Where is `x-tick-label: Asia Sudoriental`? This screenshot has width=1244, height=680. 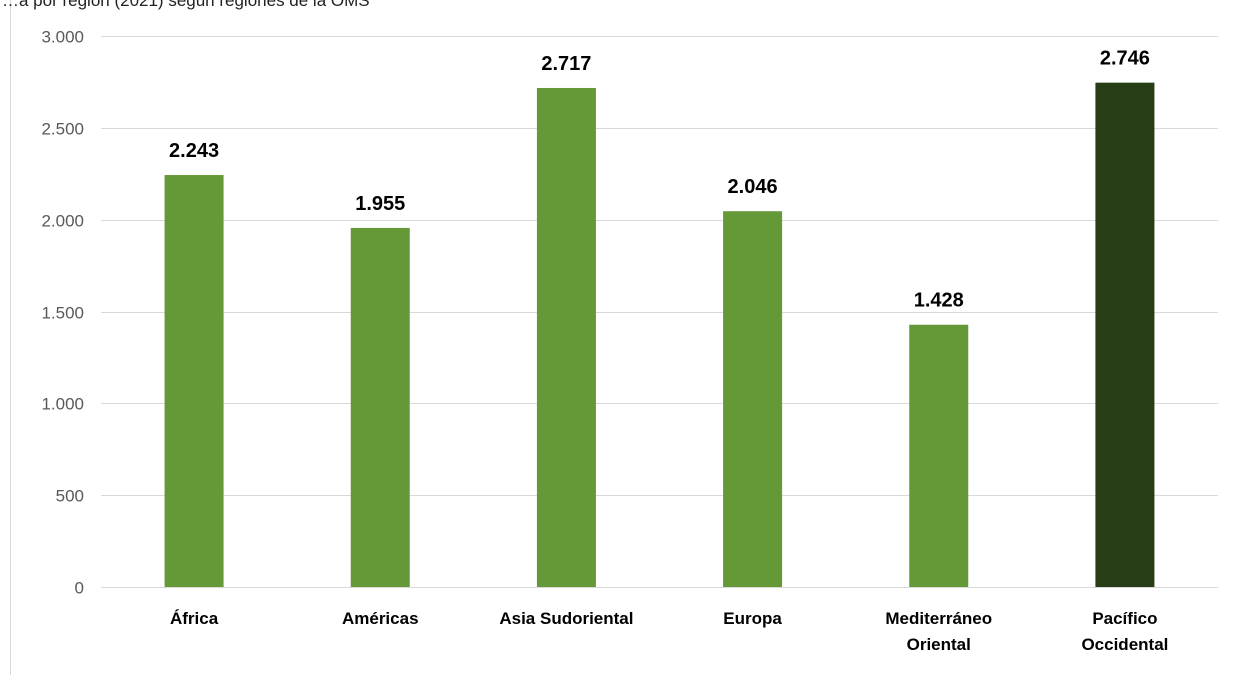
x-tick-label: Asia Sudoriental is located at coordinates (566, 618).